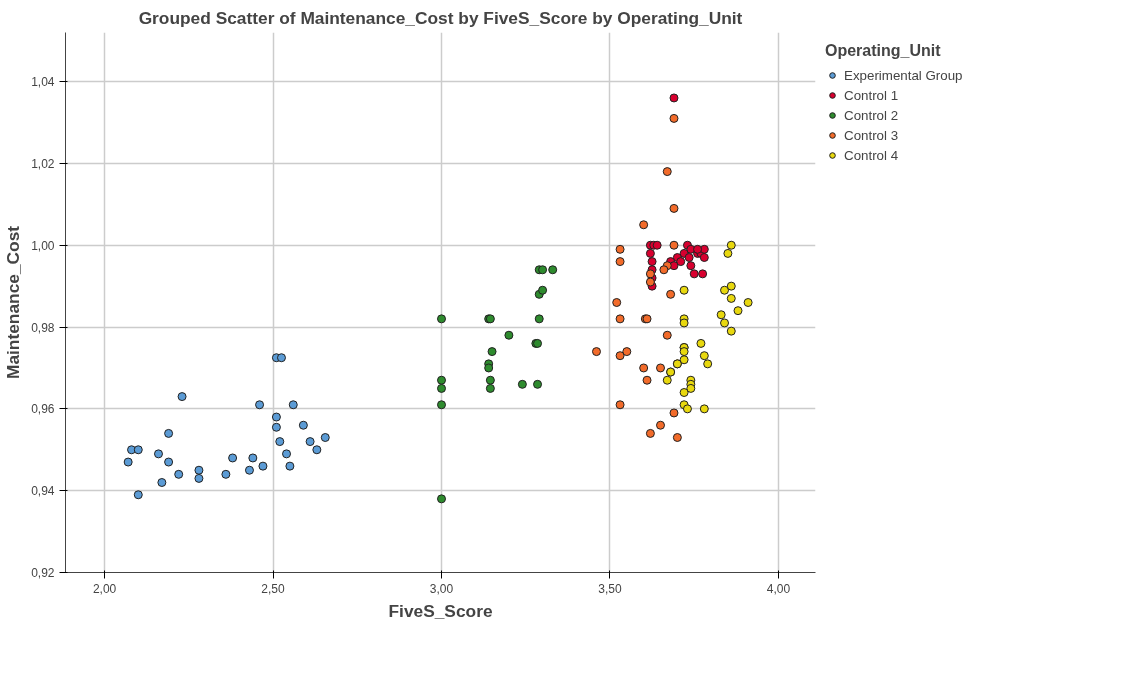 This screenshot has width=1133, height=673. Describe the element at coordinates (43, 409) in the screenshot. I see `y-tick-label: 0,96` at that location.